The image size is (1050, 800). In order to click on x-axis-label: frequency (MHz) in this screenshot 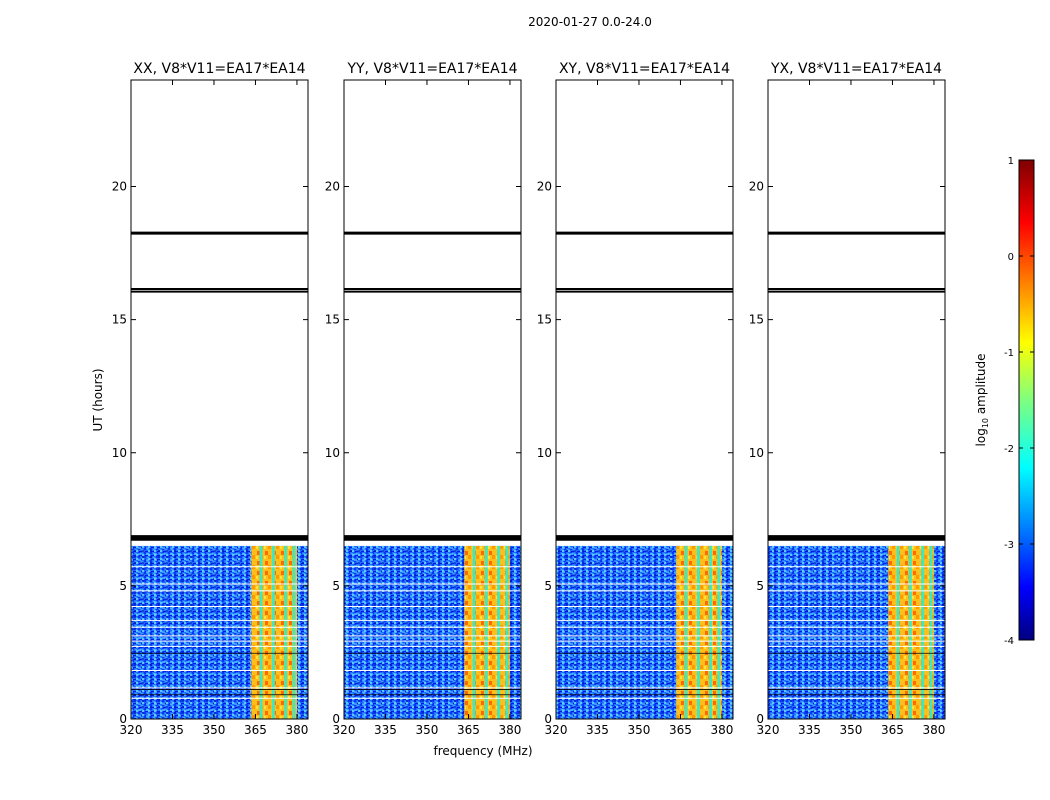, I will do `click(482, 751)`.